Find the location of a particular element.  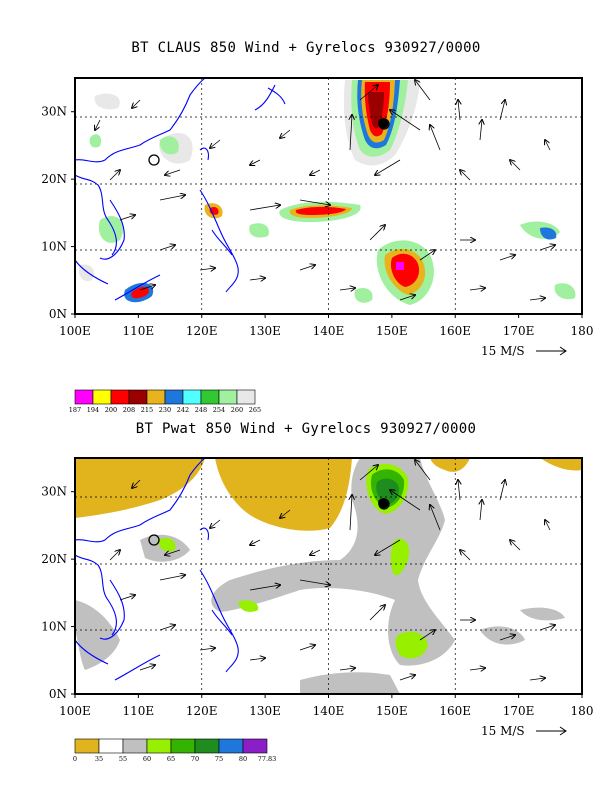

legend-value: 242 is located at coordinates (183, 410).